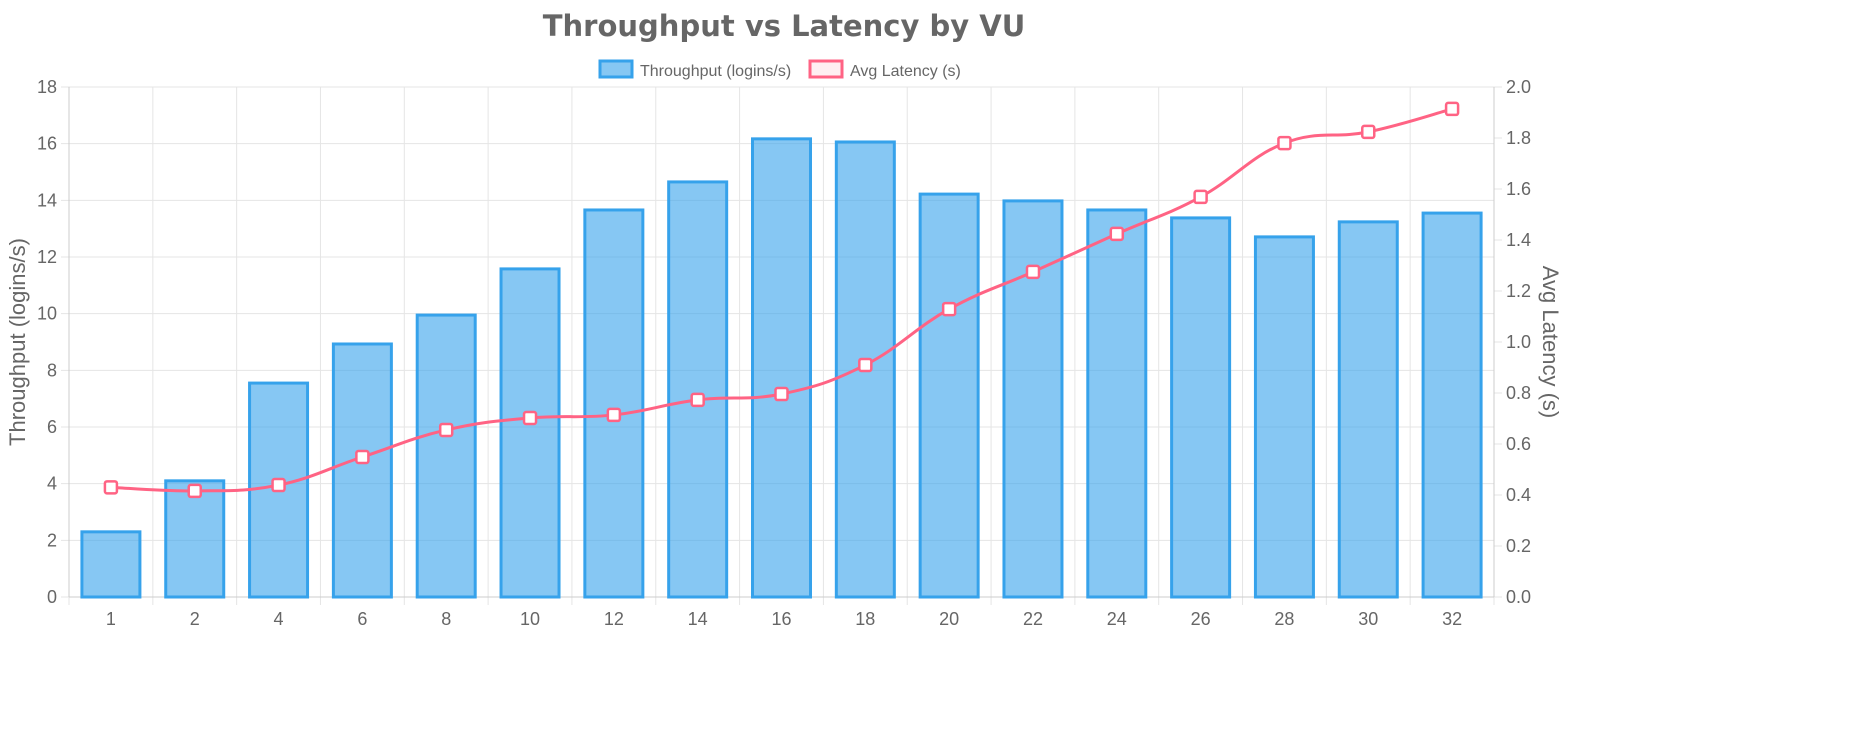 The width and height of the screenshot is (1857, 755). I want to click on x-tick-label: 10, so click(530, 619).